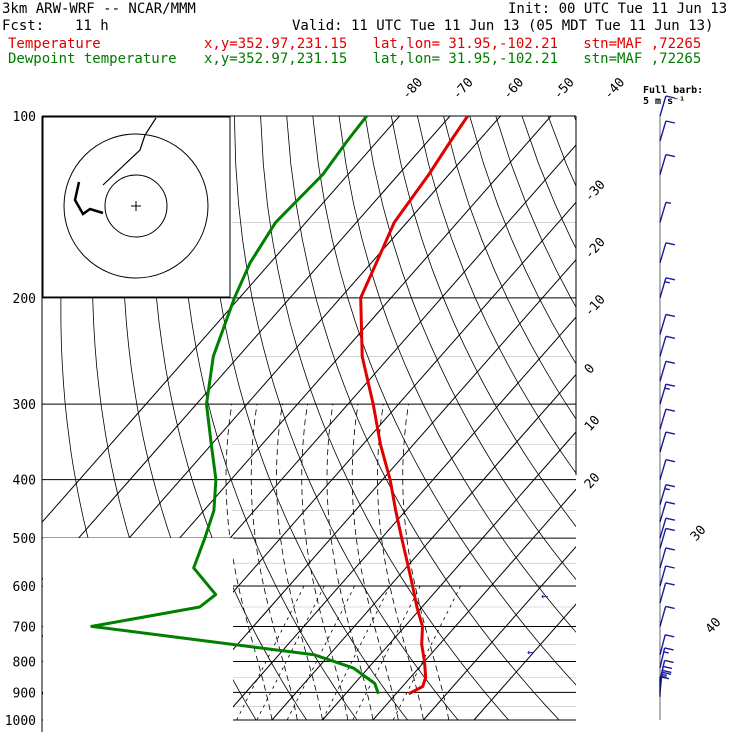 The height and width of the screenshot is (740, 740). Describe the element at coordinates (595, 248) in the screenshot. I see `isotherm-label: -20` at that location.